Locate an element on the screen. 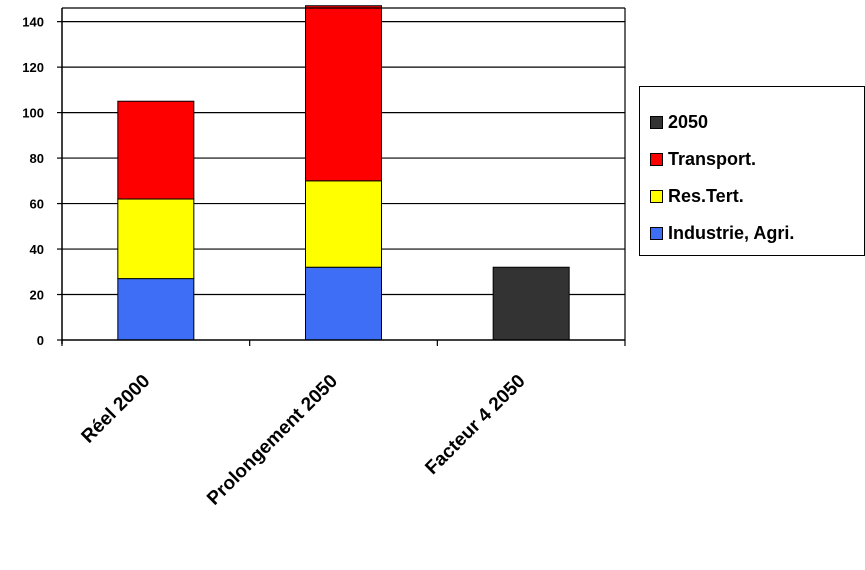 Image resolution: width=865 pixels, height=570 pixels. legend-item: 2050 is located at coordinates (679, 122).